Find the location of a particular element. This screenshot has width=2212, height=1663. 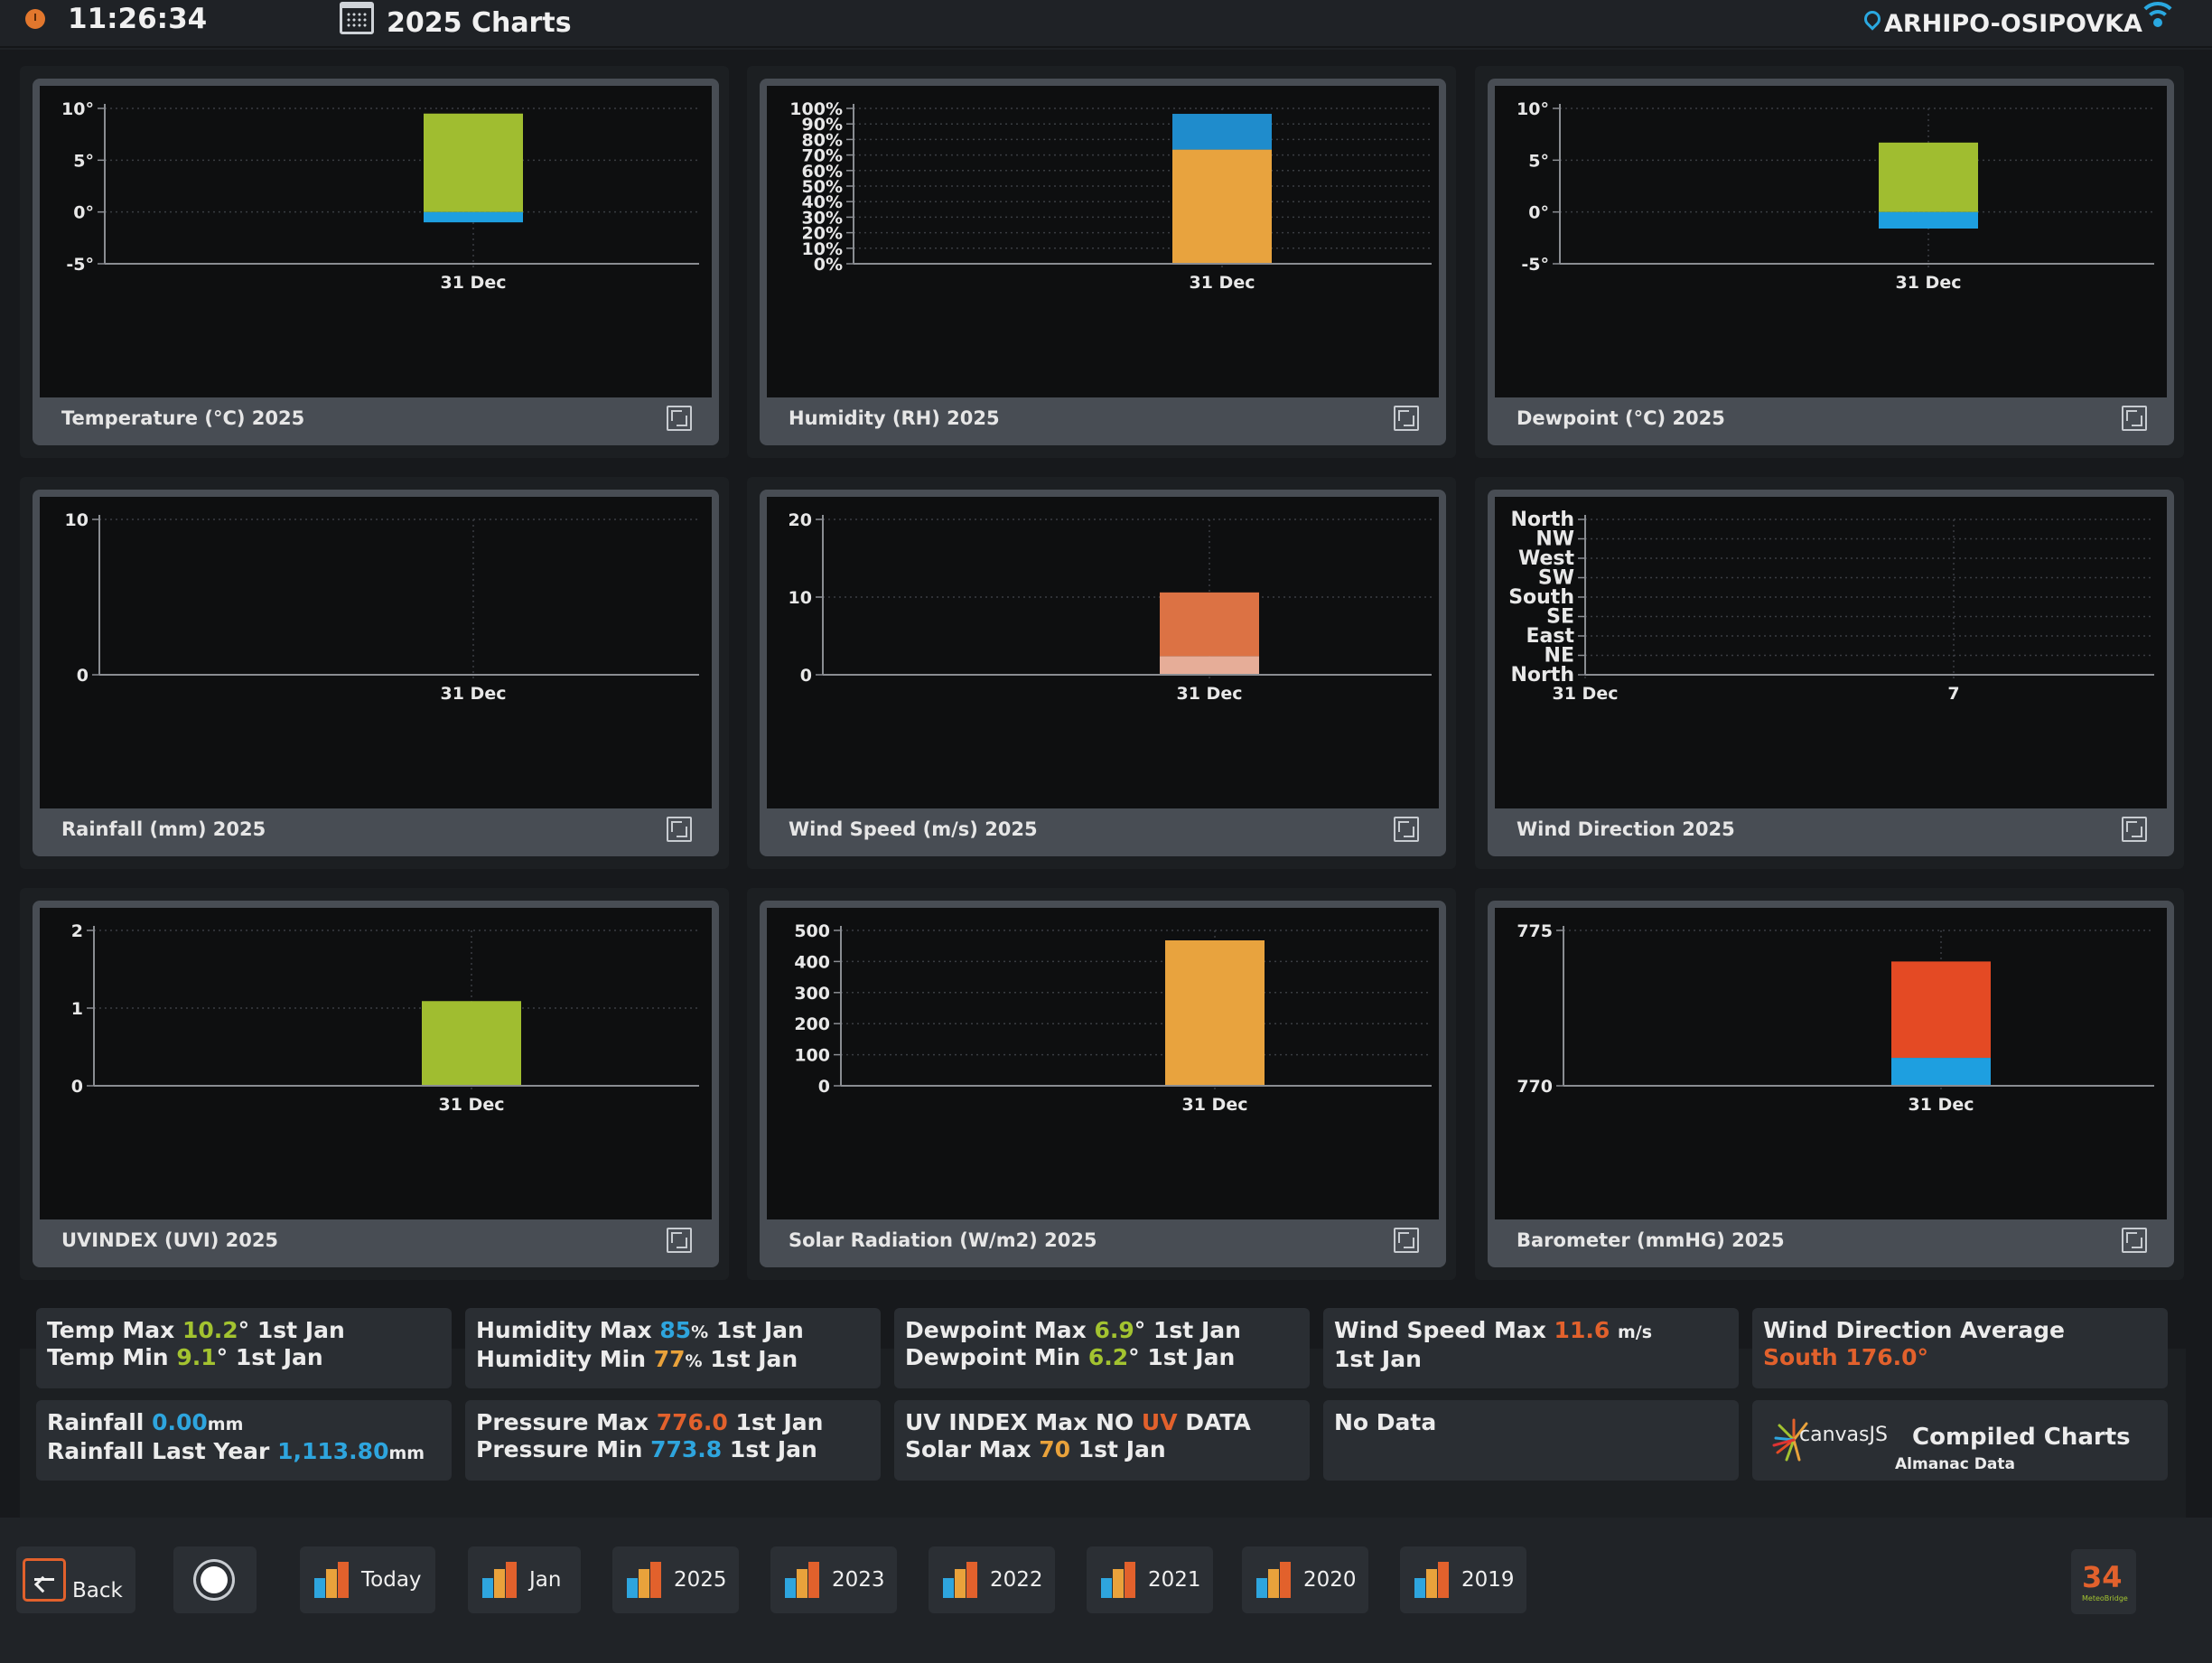

chart-frame-uvindex: 2 1 0 31 Dec UVINDEX (UVI) 2025 is located at coordinates (376, 1084).